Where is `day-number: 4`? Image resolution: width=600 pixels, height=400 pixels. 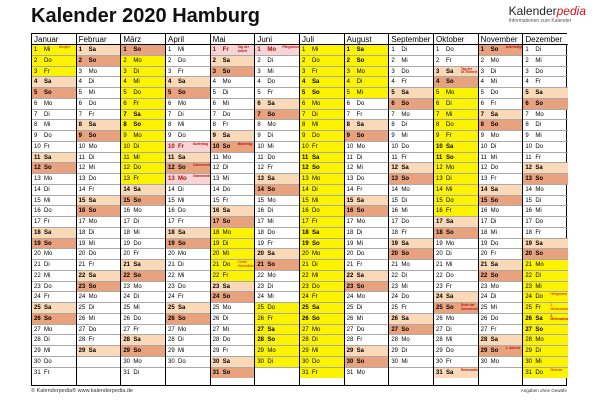
day-number: 4 is located at coordinates (482, 82).